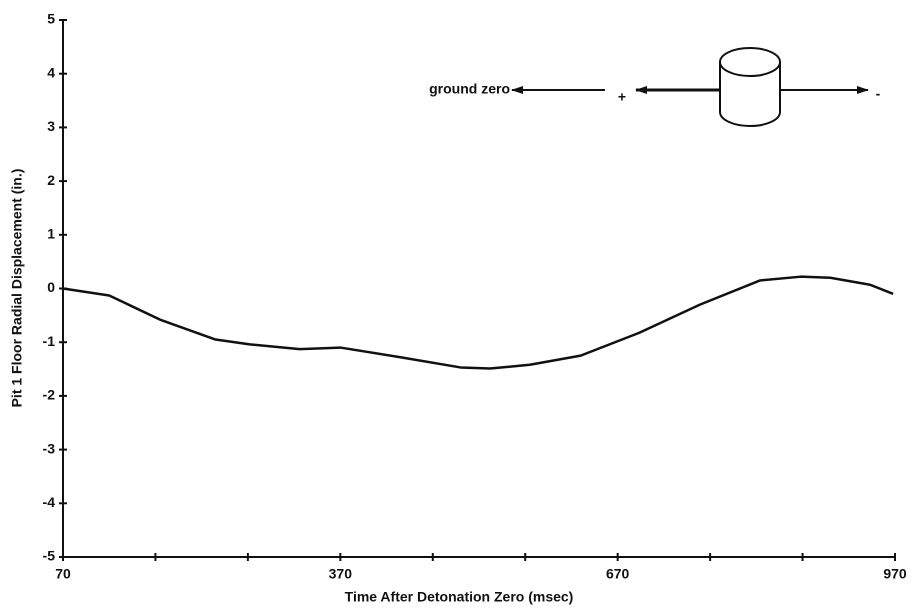 This screenshot has height=611, width=915. Describe the element at coordinates (51, 234) in the screenshot. I see `y-tick-label: 1` at that location.